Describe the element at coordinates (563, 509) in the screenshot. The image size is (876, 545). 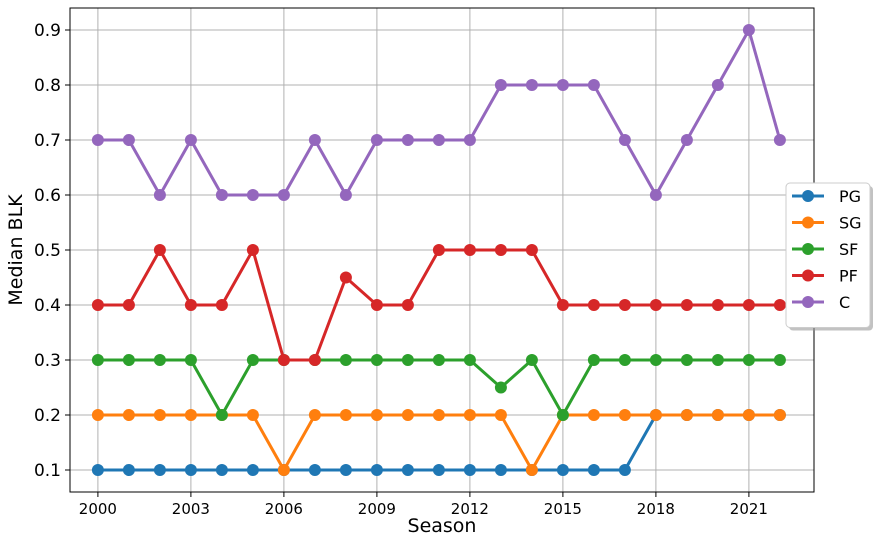
I see `x-tick-label: 2015` at that location.